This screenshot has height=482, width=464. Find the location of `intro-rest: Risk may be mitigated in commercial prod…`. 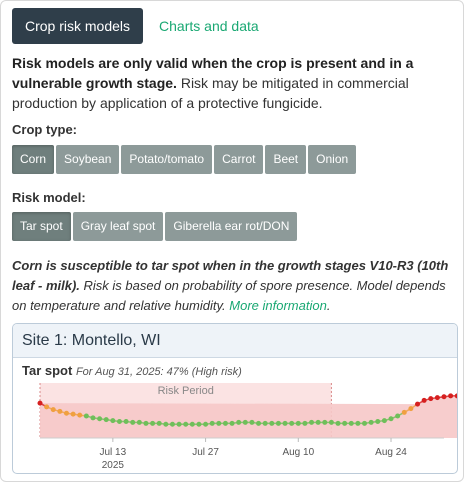

intro-rest: Risk may be mitigated in commercial prod… is located at coordinates (210, 93).